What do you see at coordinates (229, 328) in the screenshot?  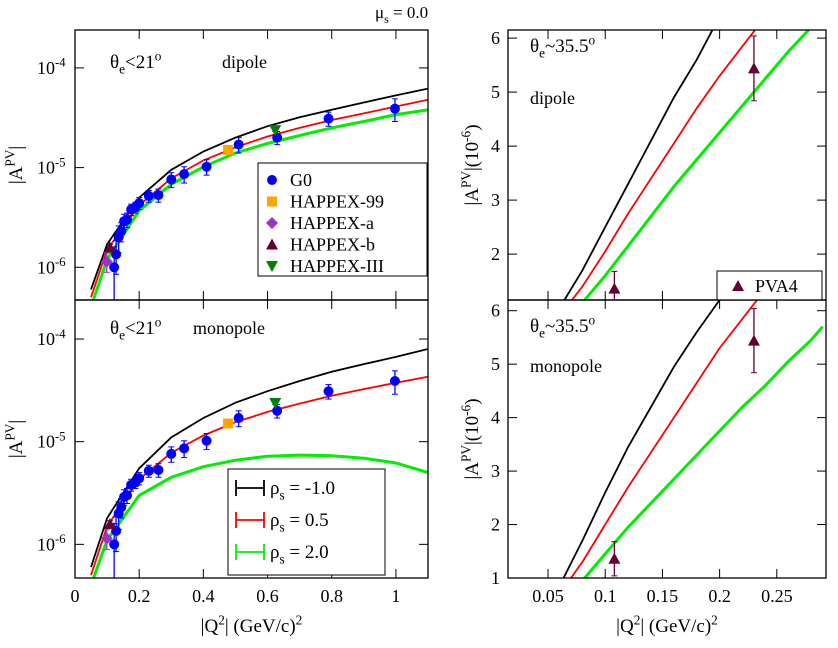 I see `panel-label: monopole` at bounding box center [229, 328].